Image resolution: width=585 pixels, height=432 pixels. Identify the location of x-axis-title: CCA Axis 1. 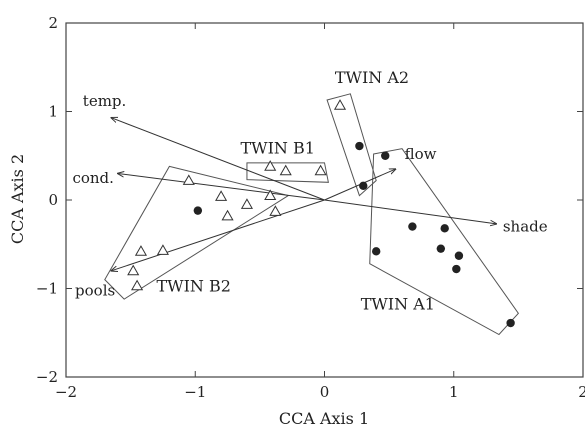
(324, 418).